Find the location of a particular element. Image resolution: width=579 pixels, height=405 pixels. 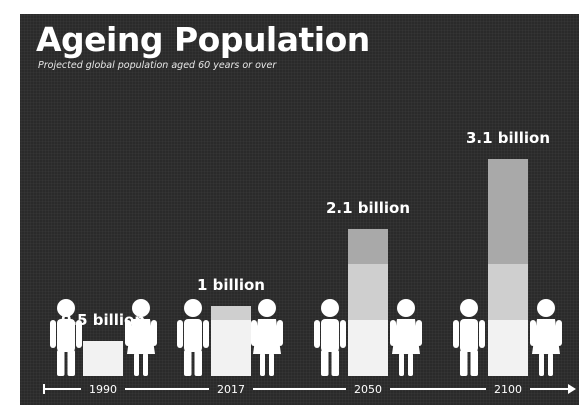

year-tick-label: 2017 is located at coordinates (231, 389).